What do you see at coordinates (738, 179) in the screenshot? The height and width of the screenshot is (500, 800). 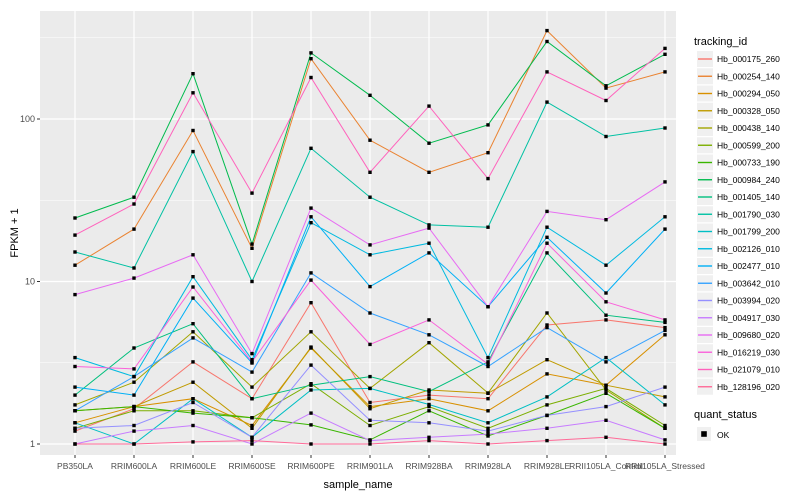 I see `legend-item: Hb_000984_240` at bounding box center [738, 179].